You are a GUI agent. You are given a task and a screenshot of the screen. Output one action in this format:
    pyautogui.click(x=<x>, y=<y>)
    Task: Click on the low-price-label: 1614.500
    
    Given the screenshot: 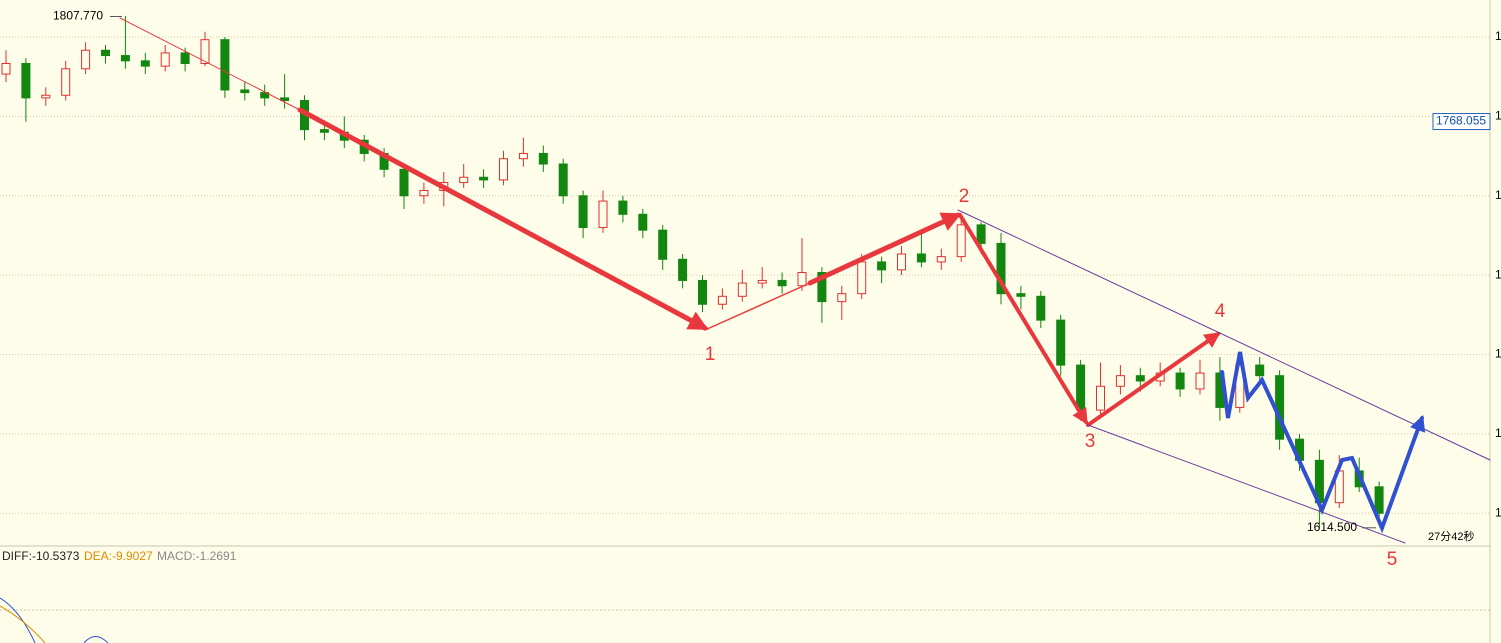 What is the action you would take?
    pyautogui.click(x=1332, y=527)
    